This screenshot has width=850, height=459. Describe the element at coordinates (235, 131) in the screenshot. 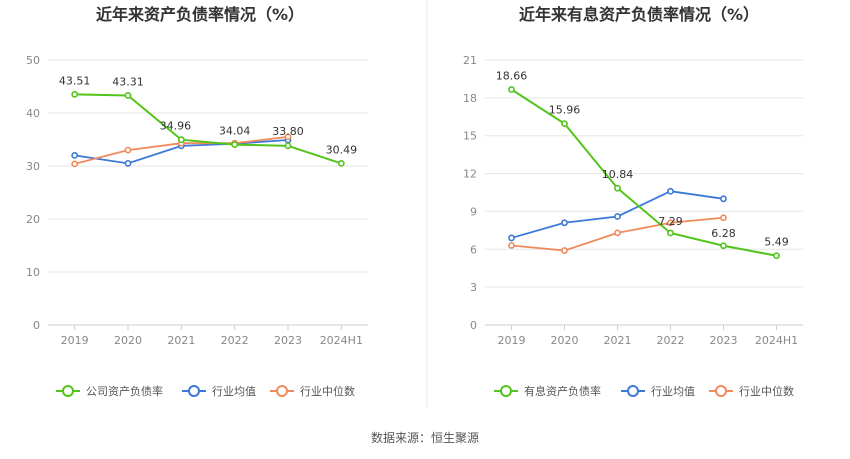

I see `data-label: 34.04` at that location.